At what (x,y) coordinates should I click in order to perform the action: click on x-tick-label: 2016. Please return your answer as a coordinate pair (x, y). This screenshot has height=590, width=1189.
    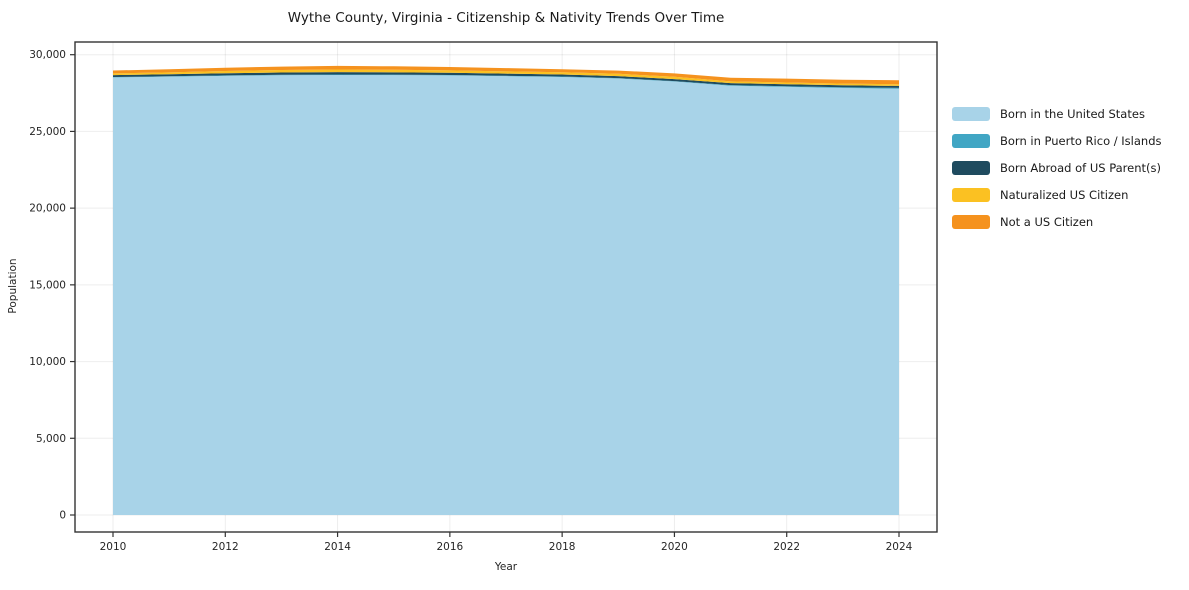
    Looking at the image, I should click on (449, 547).